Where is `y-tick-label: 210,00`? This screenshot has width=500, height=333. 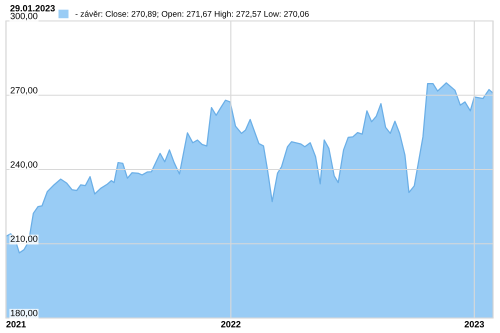
y-tick-label: 210,00 is located at coordinates (24, 240).